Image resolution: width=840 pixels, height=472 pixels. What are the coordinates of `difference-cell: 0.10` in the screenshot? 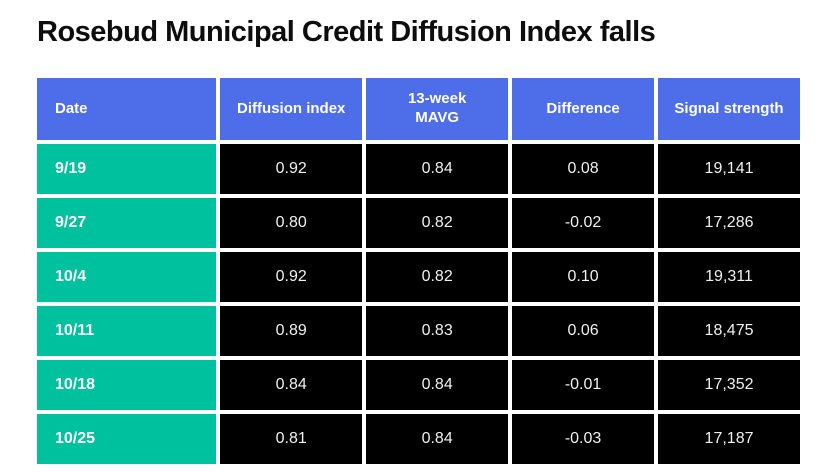 It's located at (583, 277).